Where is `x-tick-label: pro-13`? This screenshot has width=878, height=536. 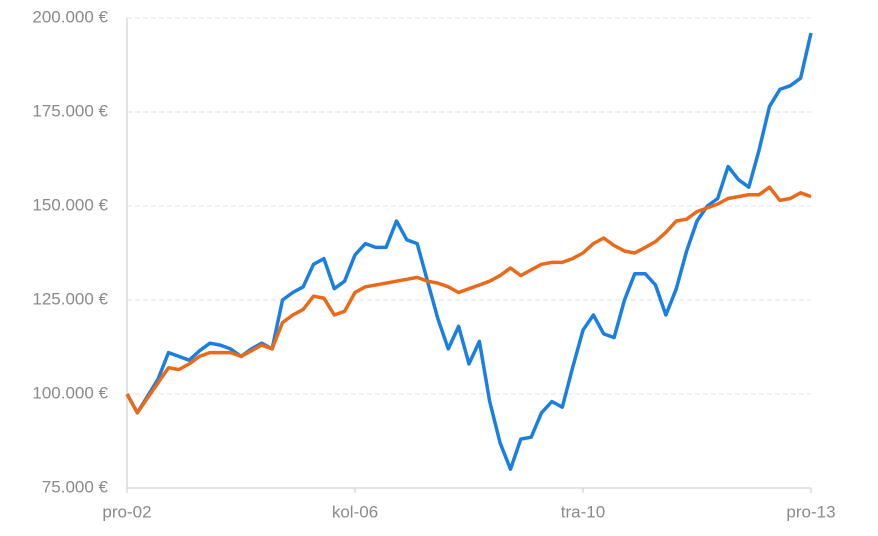 x-tick-label: pro-13 is located at coordinates (810, 511).